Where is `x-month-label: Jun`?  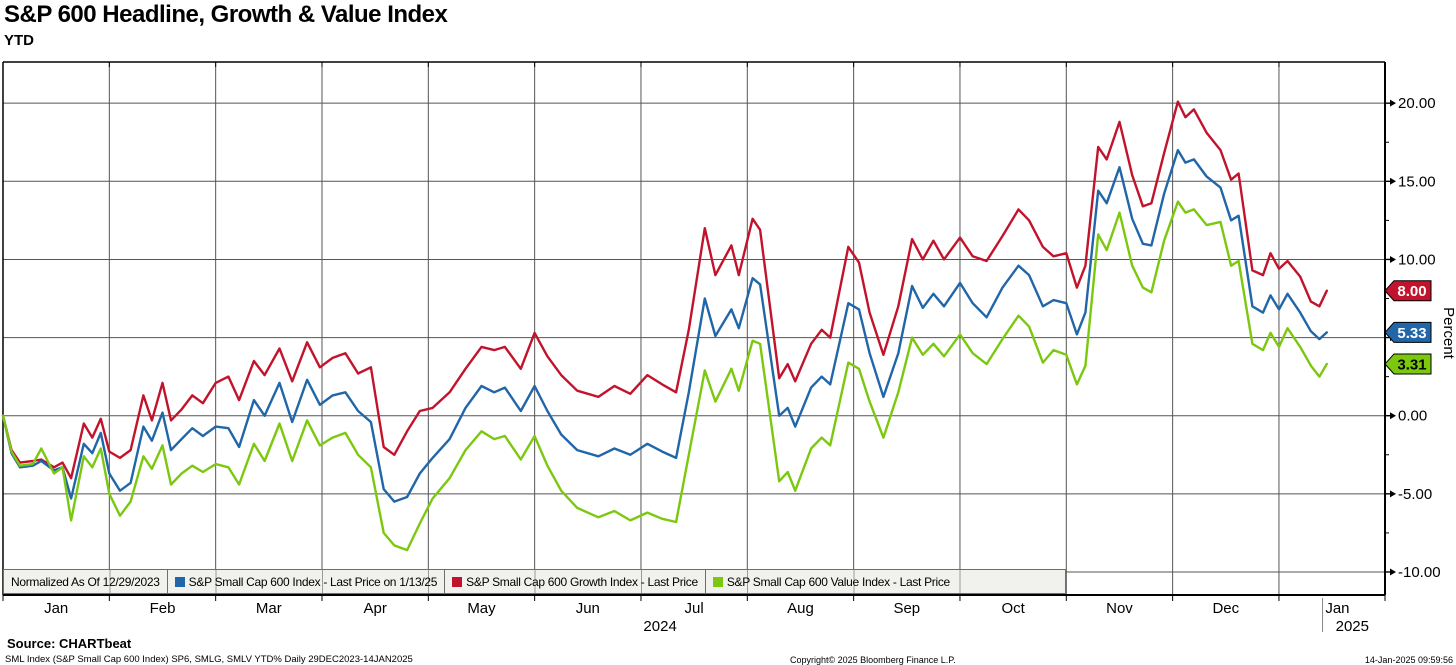 x-month-label: Jun is located at coordinates (588, 608).